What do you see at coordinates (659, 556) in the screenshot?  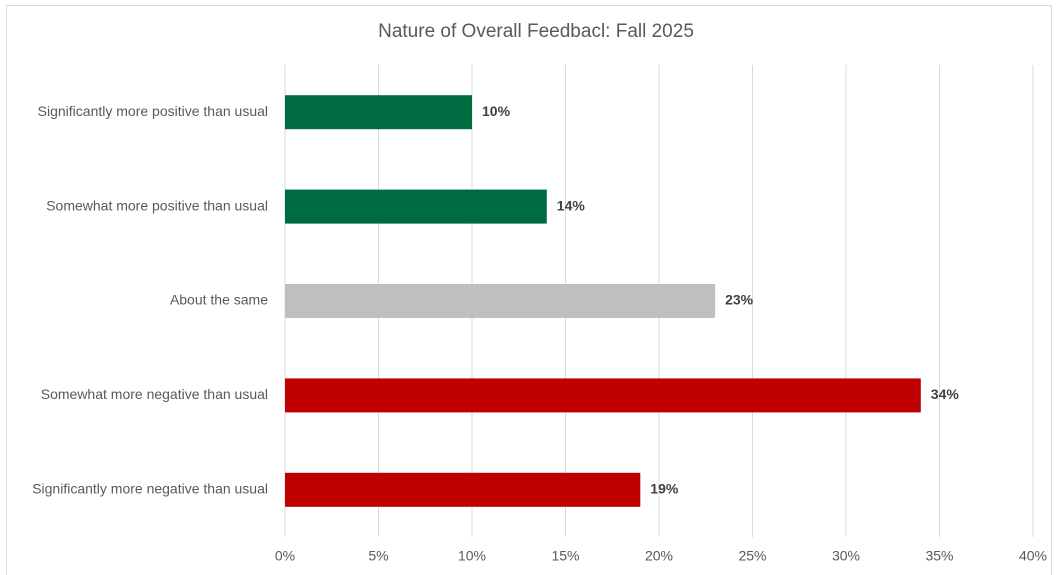 I see `x-tick-label: 20%` at bounding box center [659, 556].